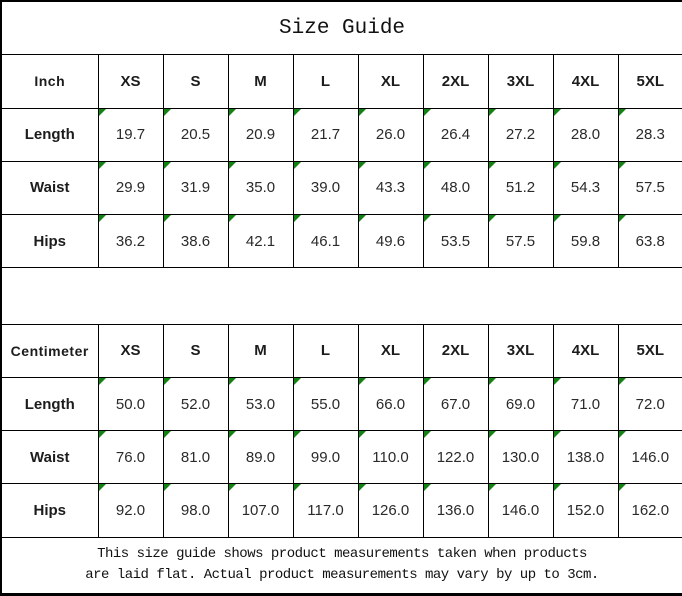  Describe the element at coordinates (325, 350) in the screenshot. I see `size-header-l: L` at that location.